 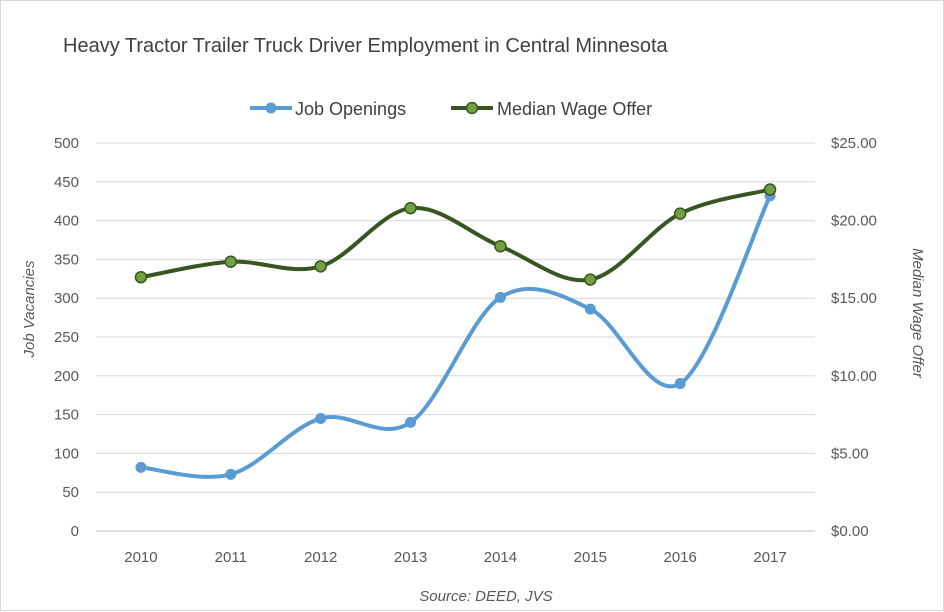 I want to click on legend-item-job-openings: Job Openings, so click(x=328, y=109).